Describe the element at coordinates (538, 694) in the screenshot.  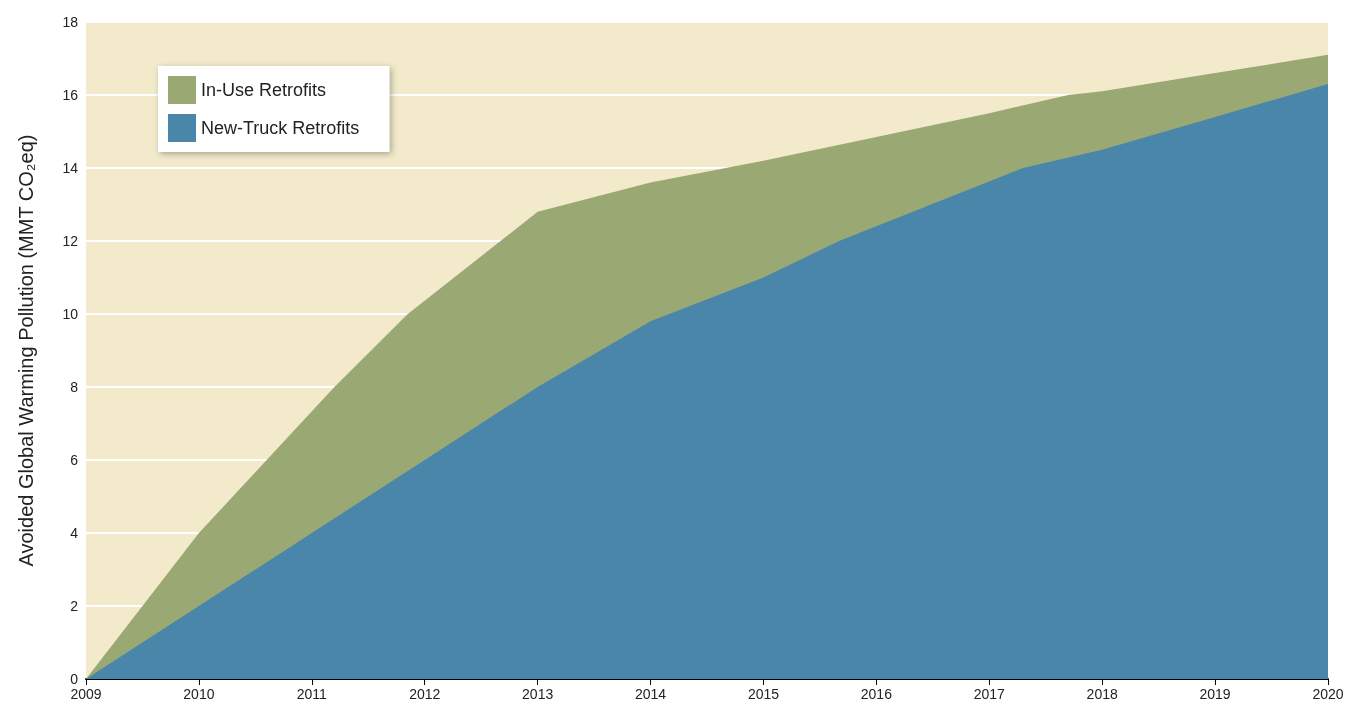
I see `x-tick-label: 2013` at that location.